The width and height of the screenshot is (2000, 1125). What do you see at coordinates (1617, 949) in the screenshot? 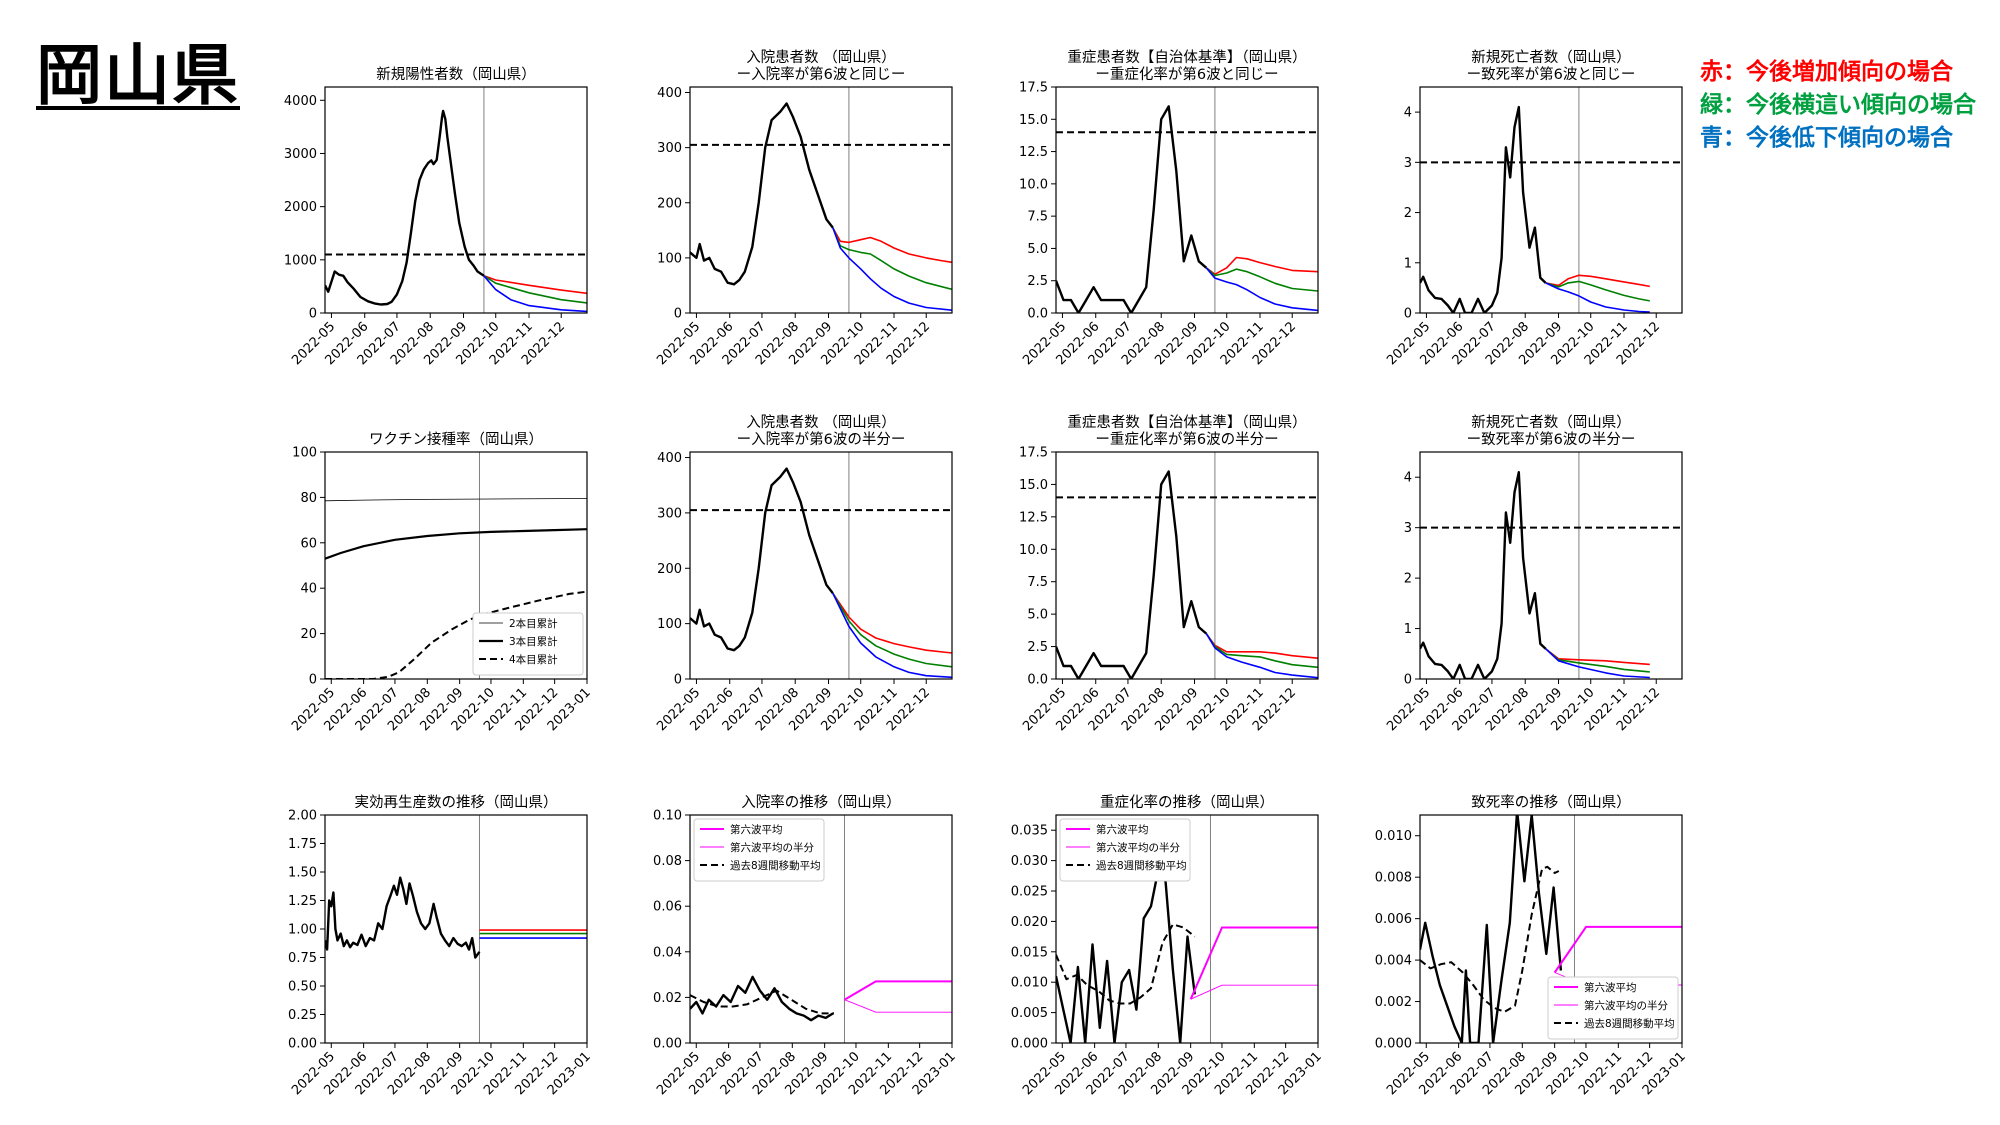
I see `series-magenta-thick` at bounding box center [1617, 949].